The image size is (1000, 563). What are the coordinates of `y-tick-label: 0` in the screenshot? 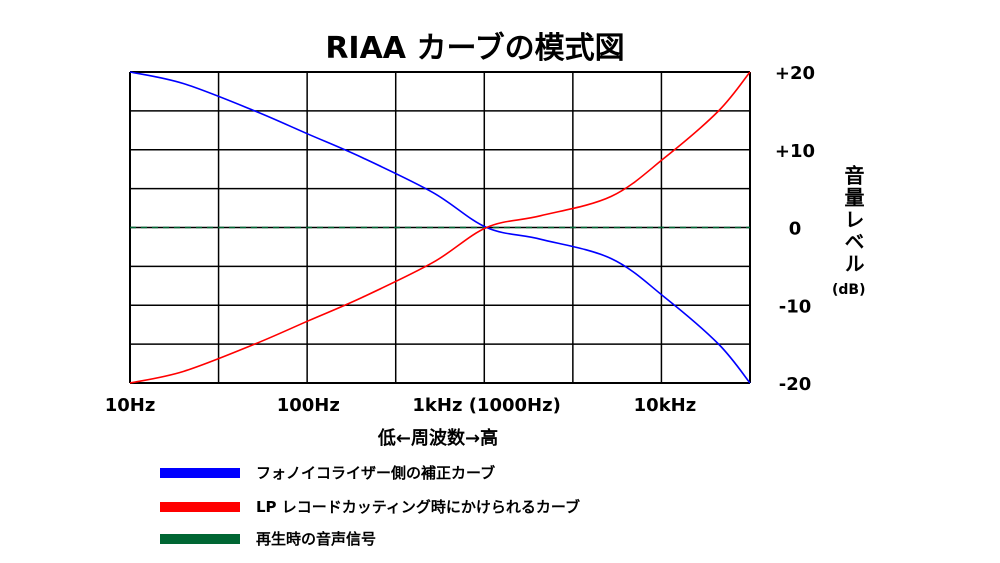 It's located at (795, 229).